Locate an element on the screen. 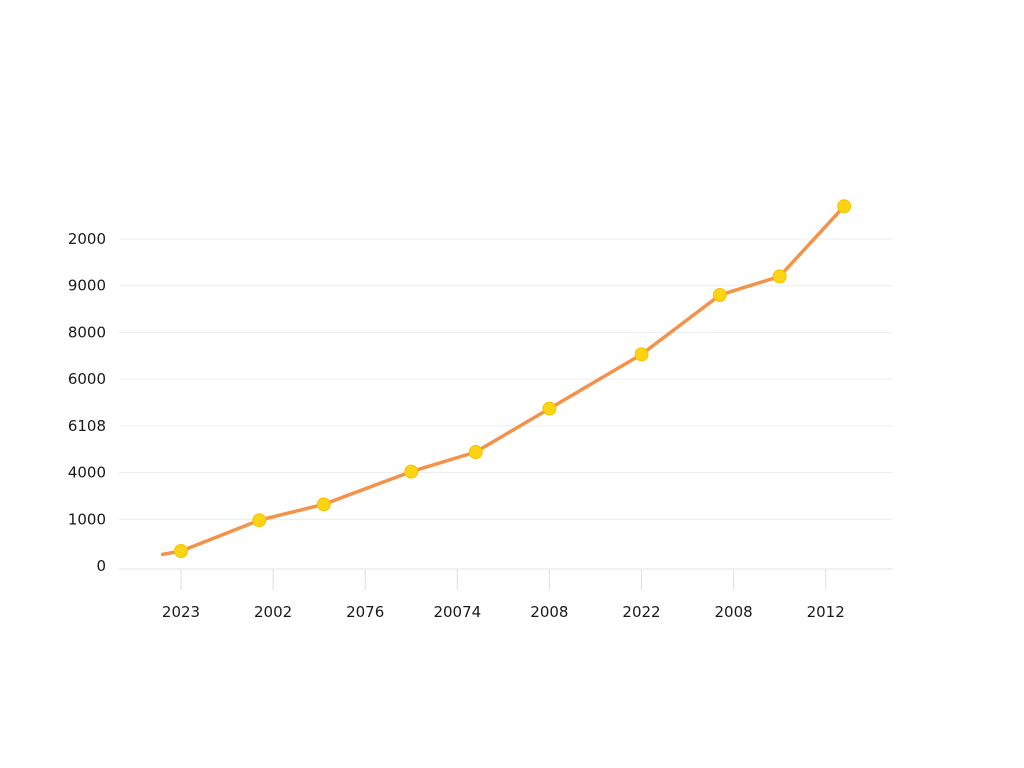 The image size is (1024, 768). y-tick-label: 9000 is located at coordinates (87, 286).